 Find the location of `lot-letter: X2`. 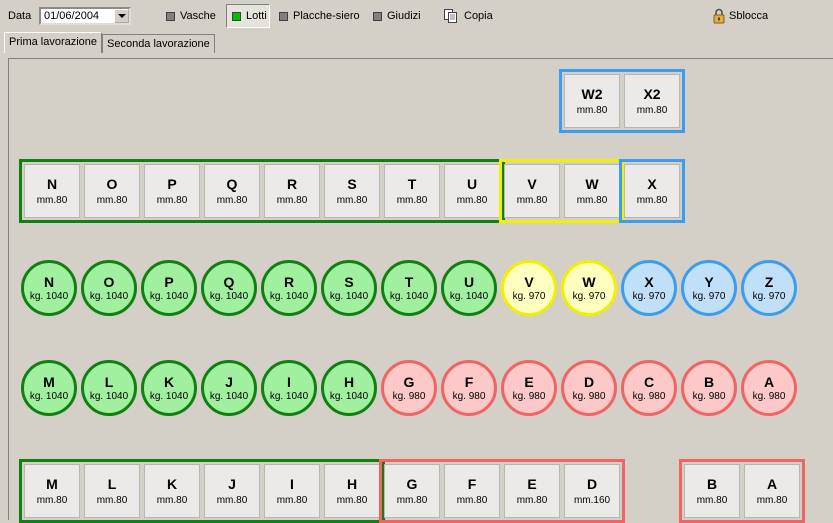

lot-letter: X2 is located at coordinates (652, 94).